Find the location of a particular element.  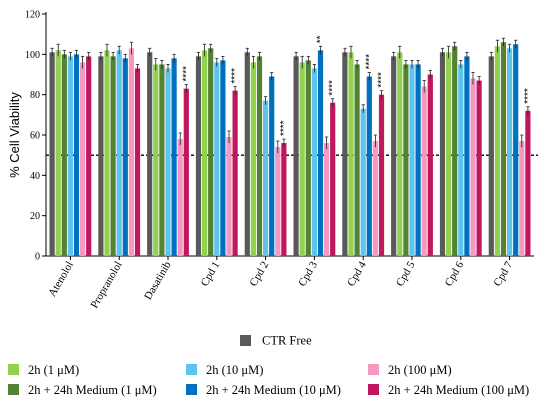

y-tick-label: 80 is located at coordinates (35, 95).